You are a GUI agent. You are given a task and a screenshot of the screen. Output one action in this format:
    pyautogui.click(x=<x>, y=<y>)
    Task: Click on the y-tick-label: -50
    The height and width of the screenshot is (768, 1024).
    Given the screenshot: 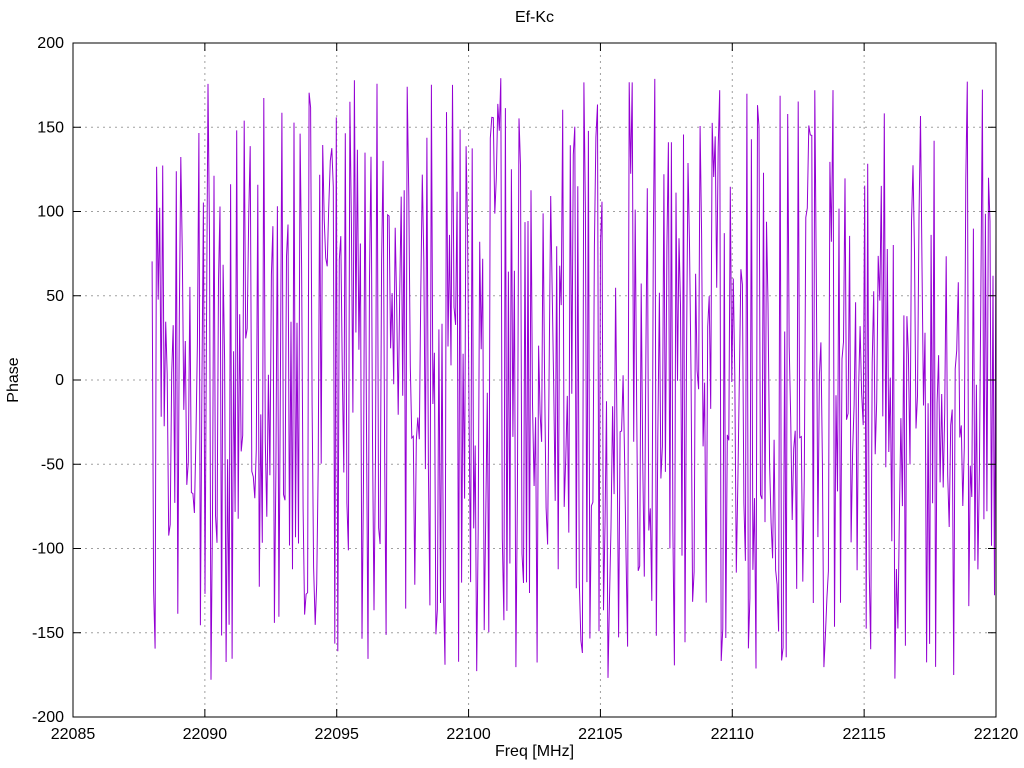 What is the action you would take?
    pyautogui.click(x=52, y=464)
    